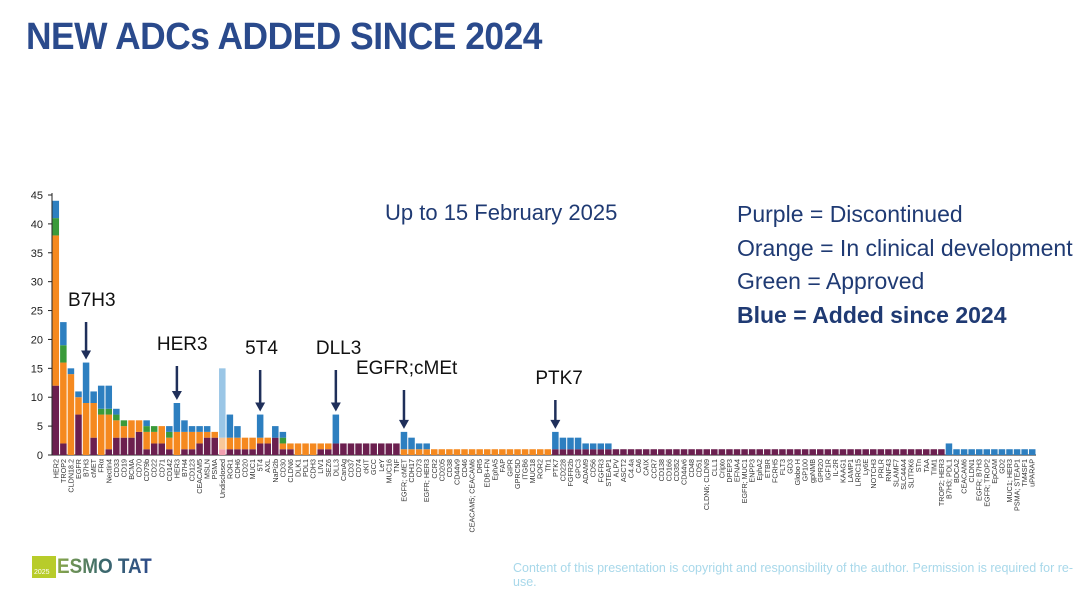  What do you see at coordinates (911, 473) in the screenshot?
I see `x-tick-label: SLITRK6` at bounding box center [911, 473].